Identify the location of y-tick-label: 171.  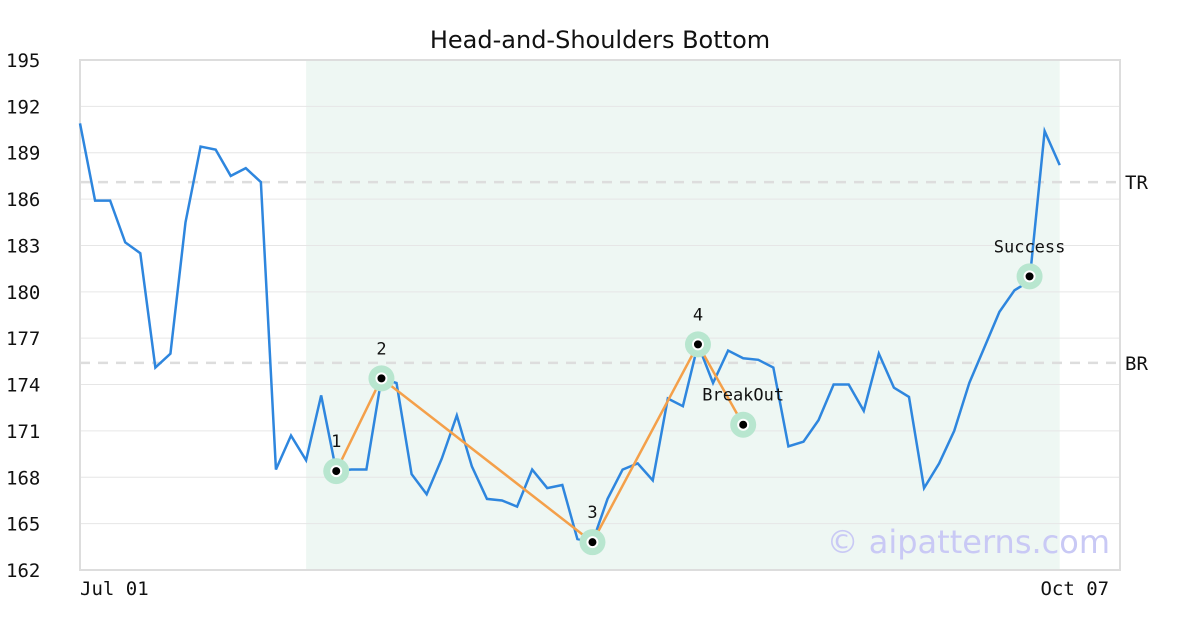
(23, 432).